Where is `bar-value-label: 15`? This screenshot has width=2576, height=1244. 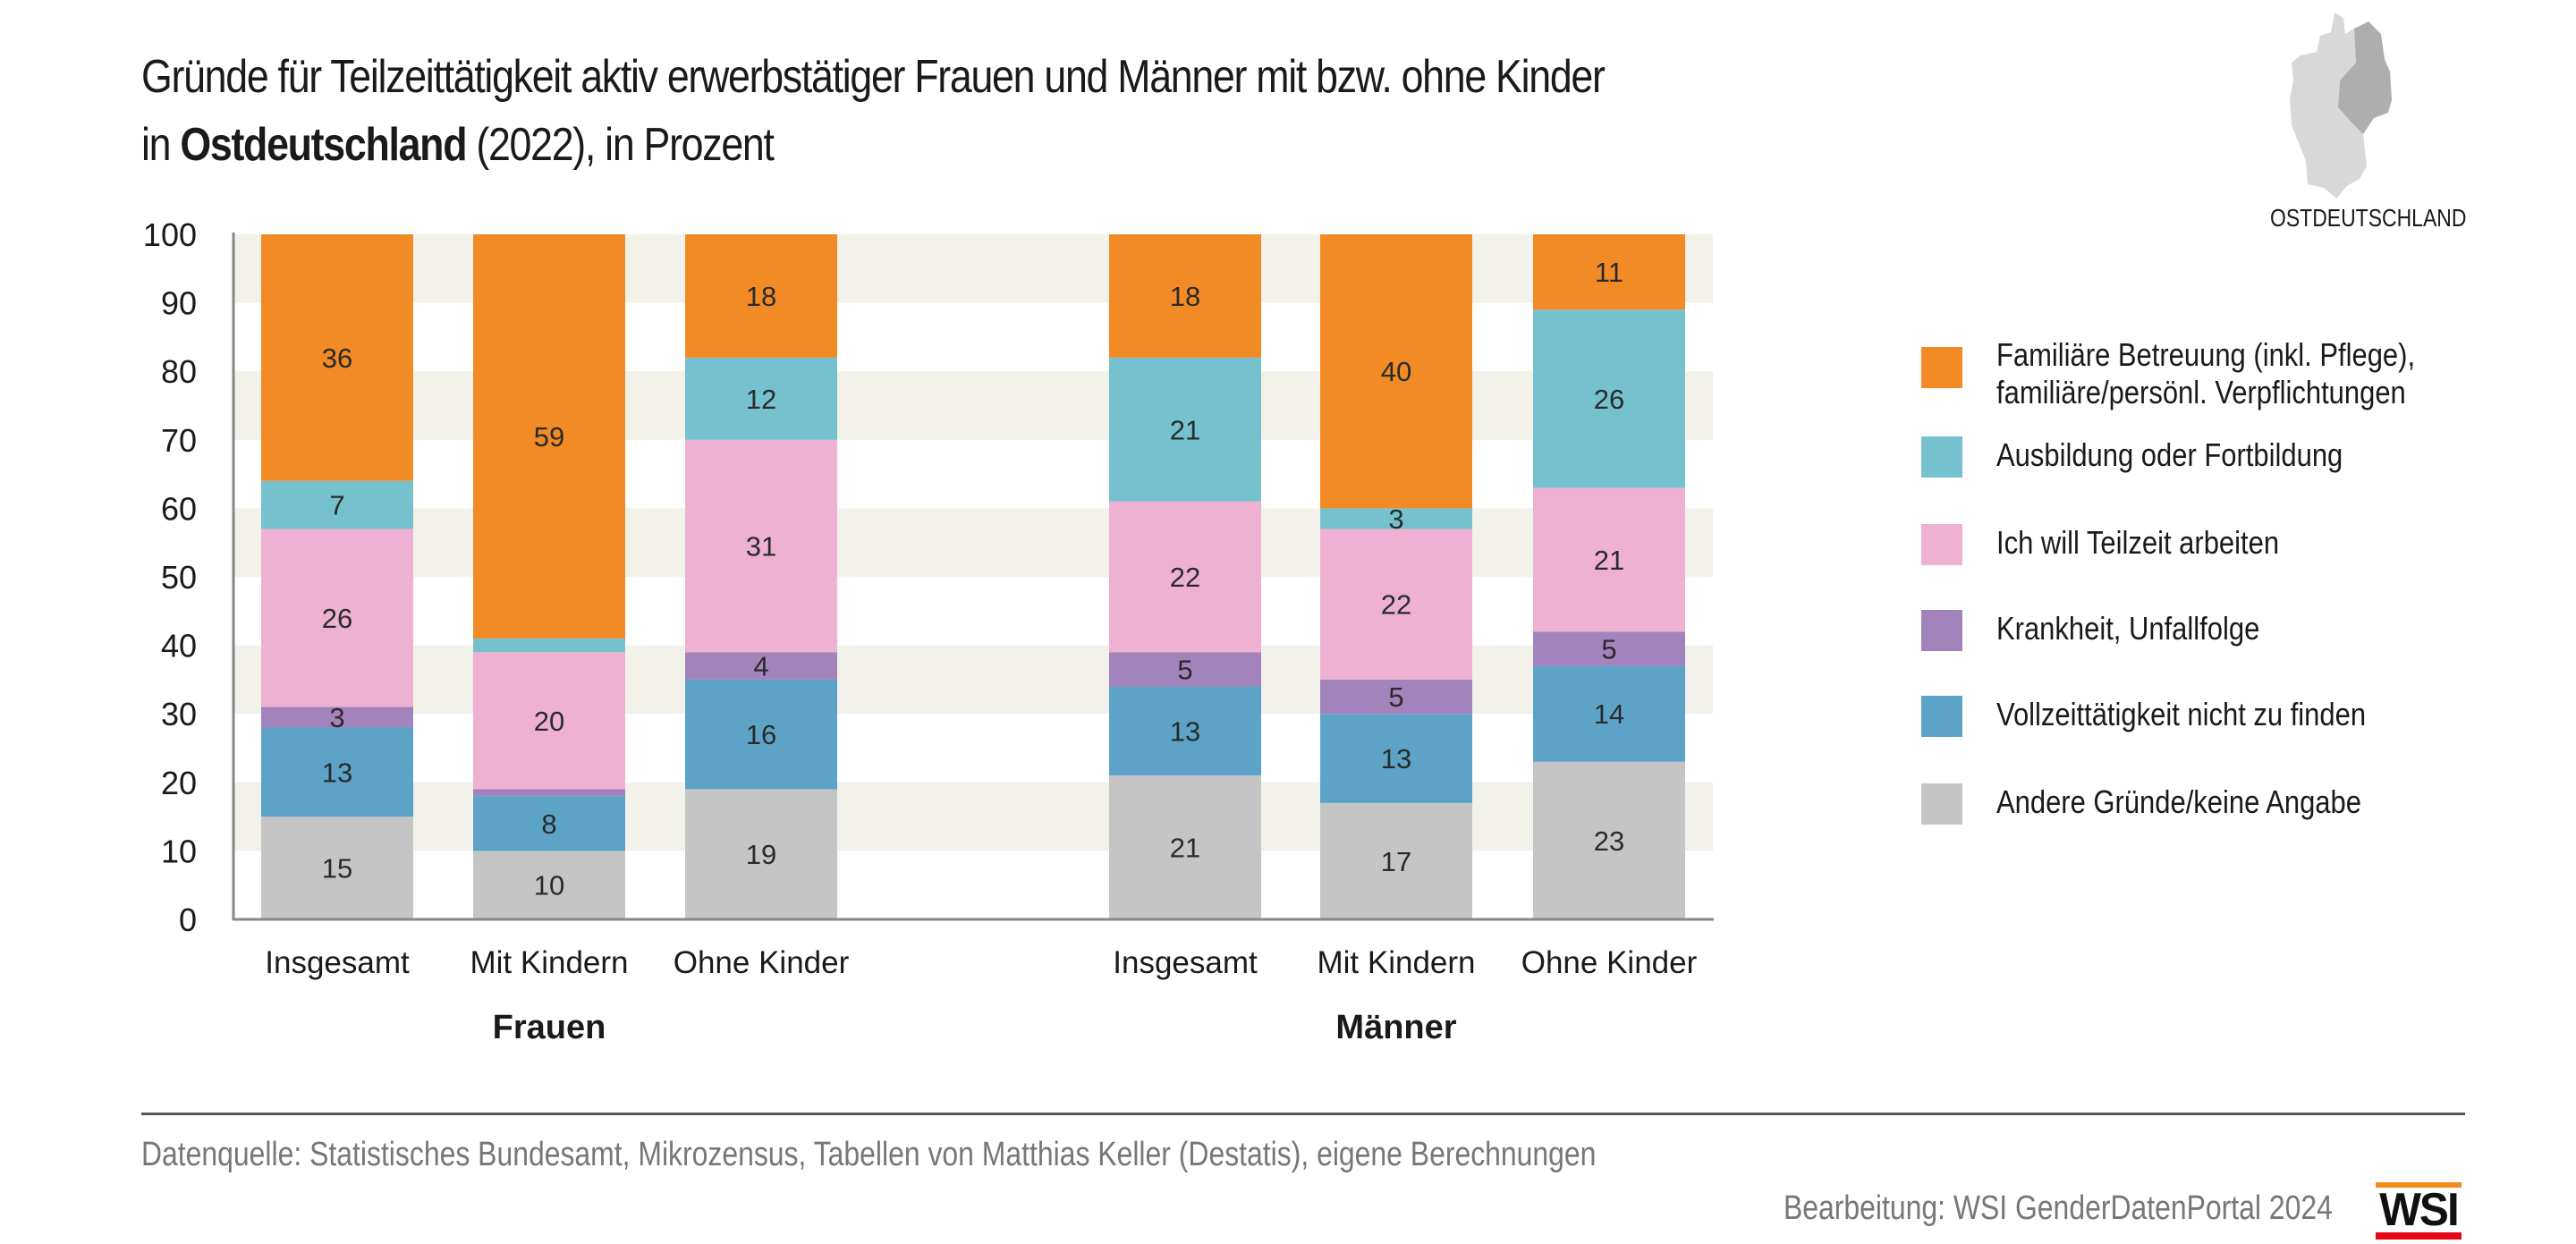 bar-value-label: 15 is located at coordinates (337, 868).